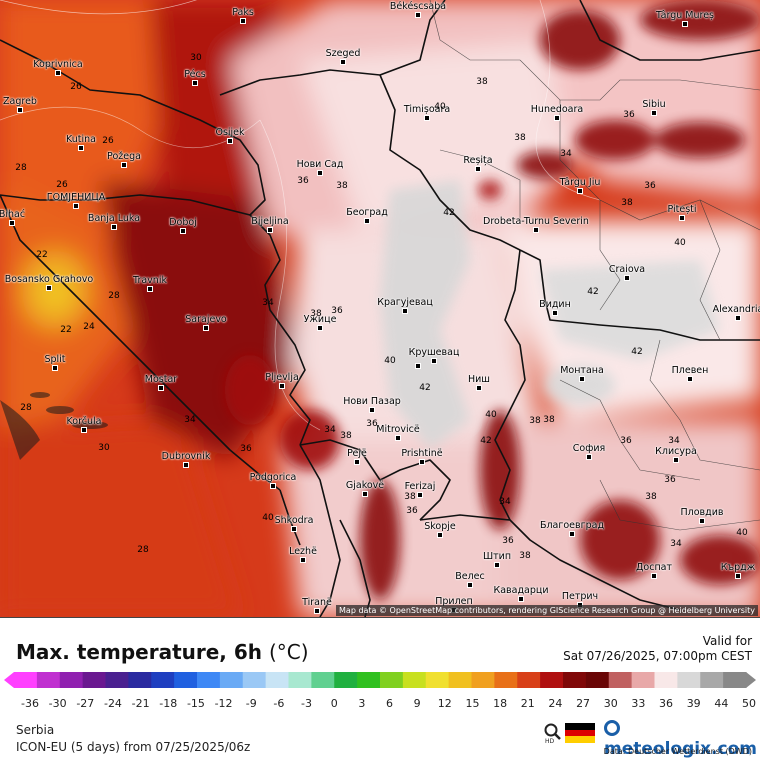 This screenshot has height=761, width=760. What do you see at coordinates (35, 730) in the screenshot?
I see `region-name: Serbia` at bounding box center [35, 730].